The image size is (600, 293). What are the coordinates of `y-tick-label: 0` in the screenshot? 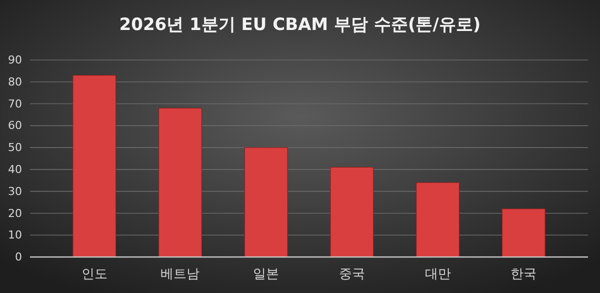 It's located at (18, 257).